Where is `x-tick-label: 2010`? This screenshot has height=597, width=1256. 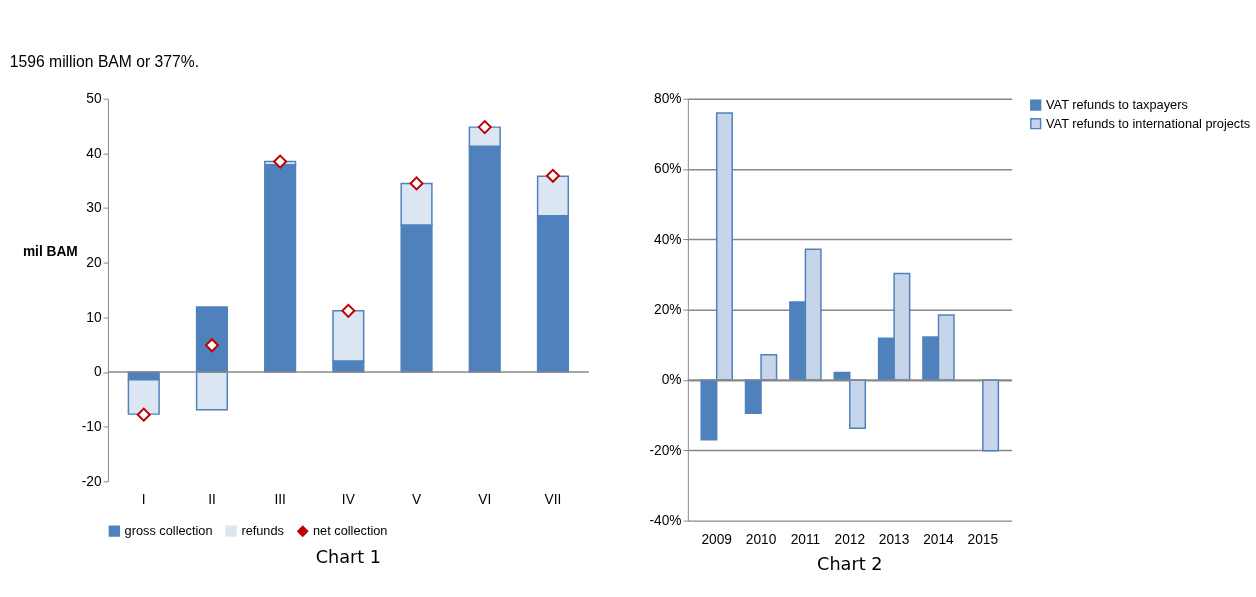
x-tick-label: 2010 is located at coordinates (761, 539).